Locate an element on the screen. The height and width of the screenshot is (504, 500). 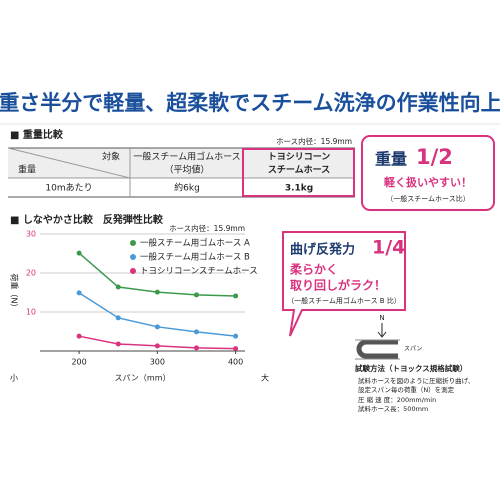
test-line: 圧 縮 速 度：200mm/min is located at coordinates (397, 399).